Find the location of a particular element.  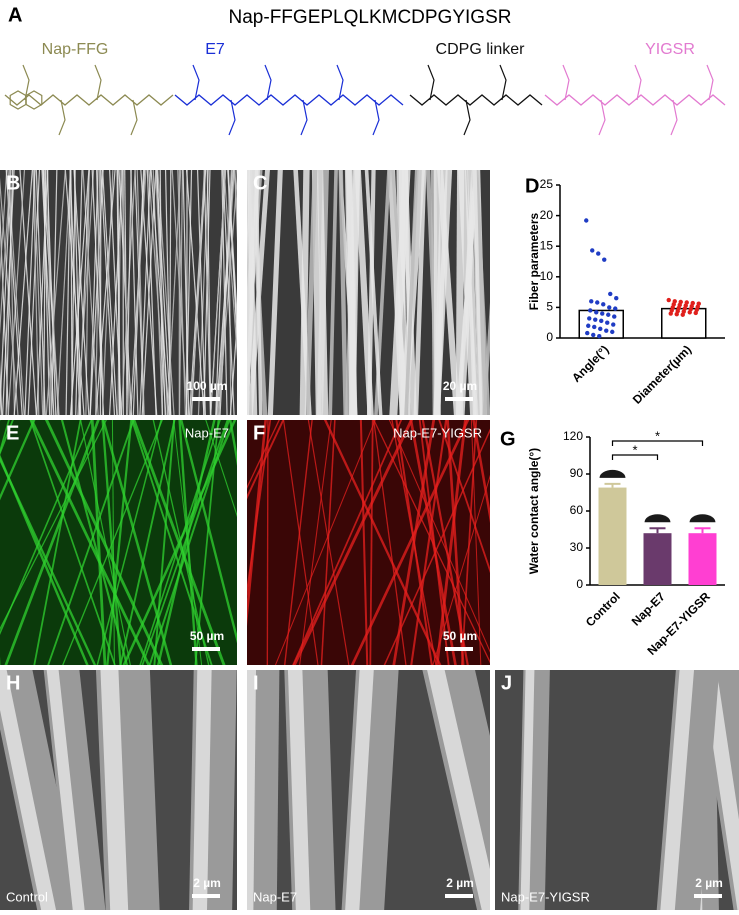

scale-bar-label: 100 µm is located at coordinates (207, 386).